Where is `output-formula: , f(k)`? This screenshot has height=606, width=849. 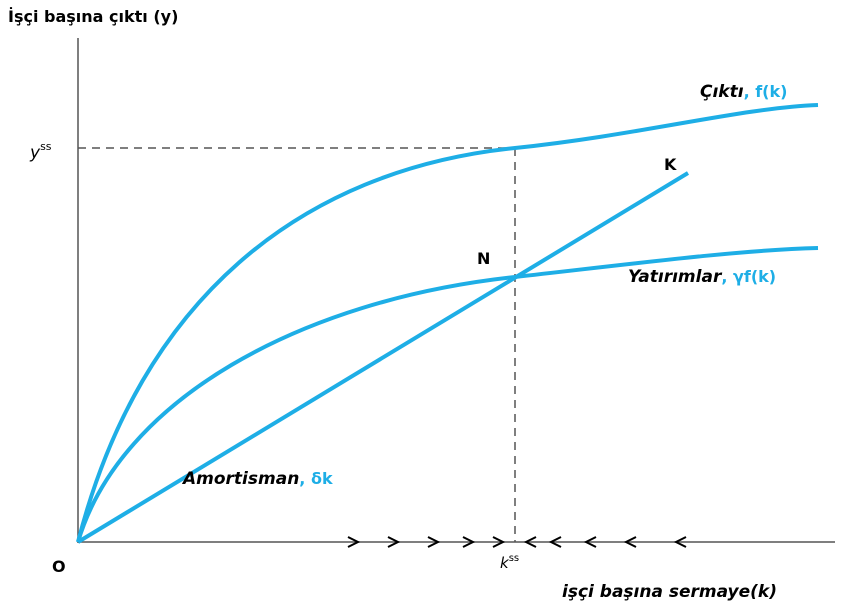
output-formula: , f(k) is located at coordinates (766, 91).